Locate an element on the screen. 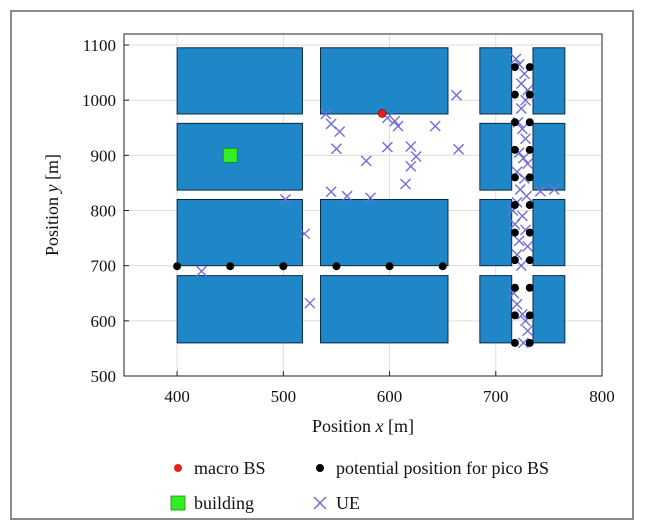 The width and height of the screenshot is (646, 532). y-axis-label-prefix: Position is located at coordinates (52, 224).